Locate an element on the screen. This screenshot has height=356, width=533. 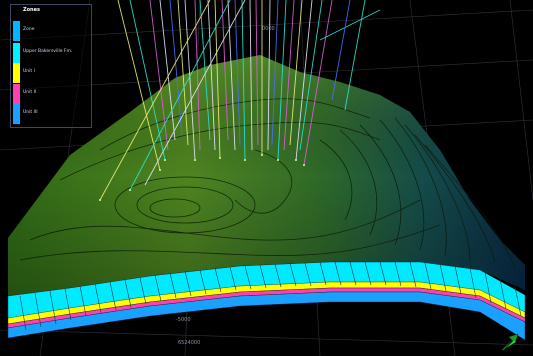
legend-item-unit-iii: Unit III is located at coordinates (52, 114).